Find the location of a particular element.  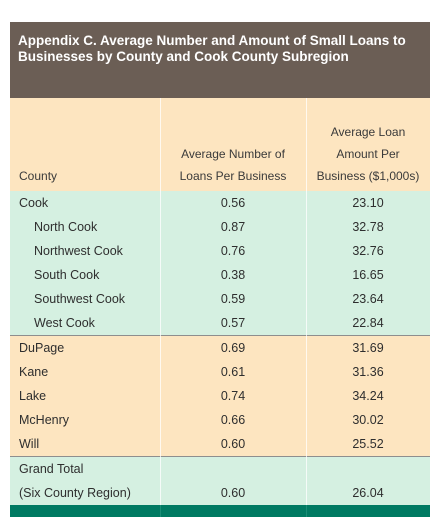

header-avg-number-line2: Loans Per Business is located at coordinates (233, 176).